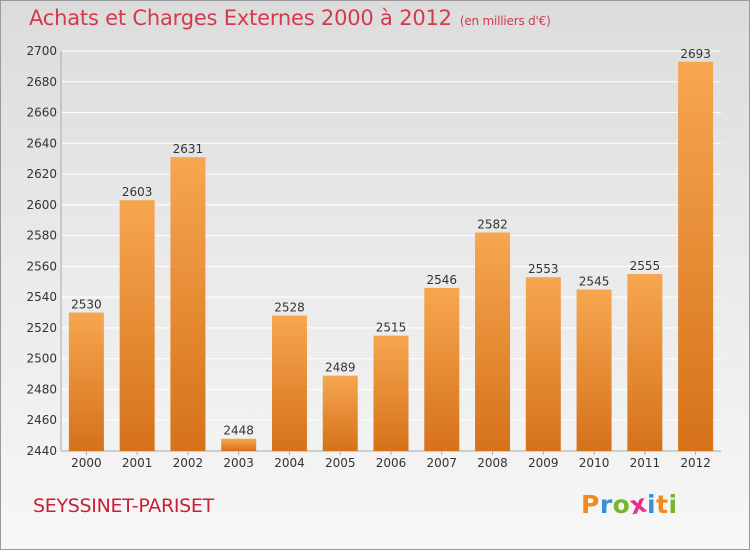 This screenshot has height=550, width=750. What do you see at coordinates (41, 174) in the screenshot?
I see `y-tick-label: 2620` at bounding box center [41, 174].